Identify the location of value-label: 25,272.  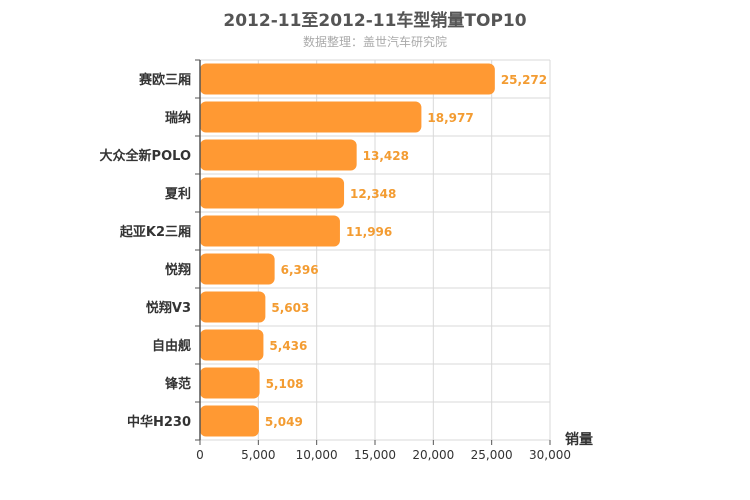
(524, 80).